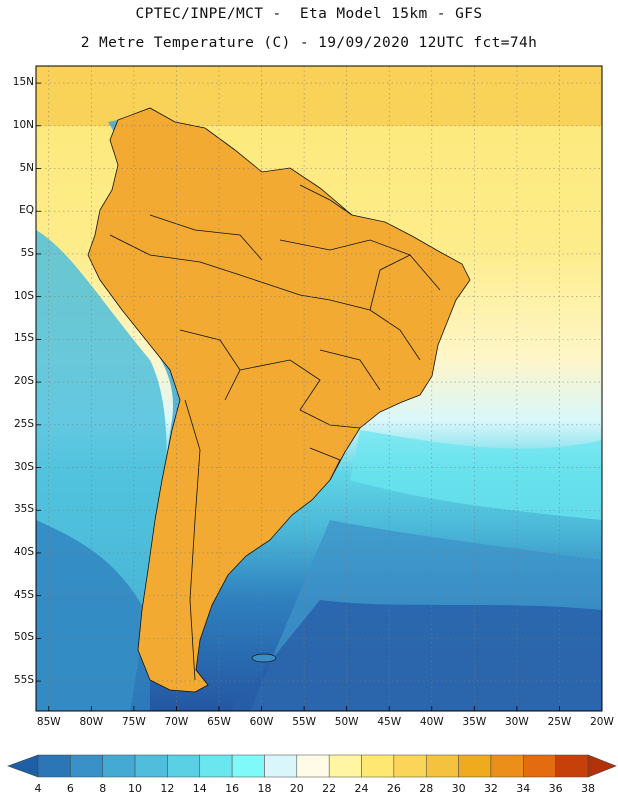 The image size is (618, 800). I want to click on colorbar-value-label: 10, so click(135, 788).